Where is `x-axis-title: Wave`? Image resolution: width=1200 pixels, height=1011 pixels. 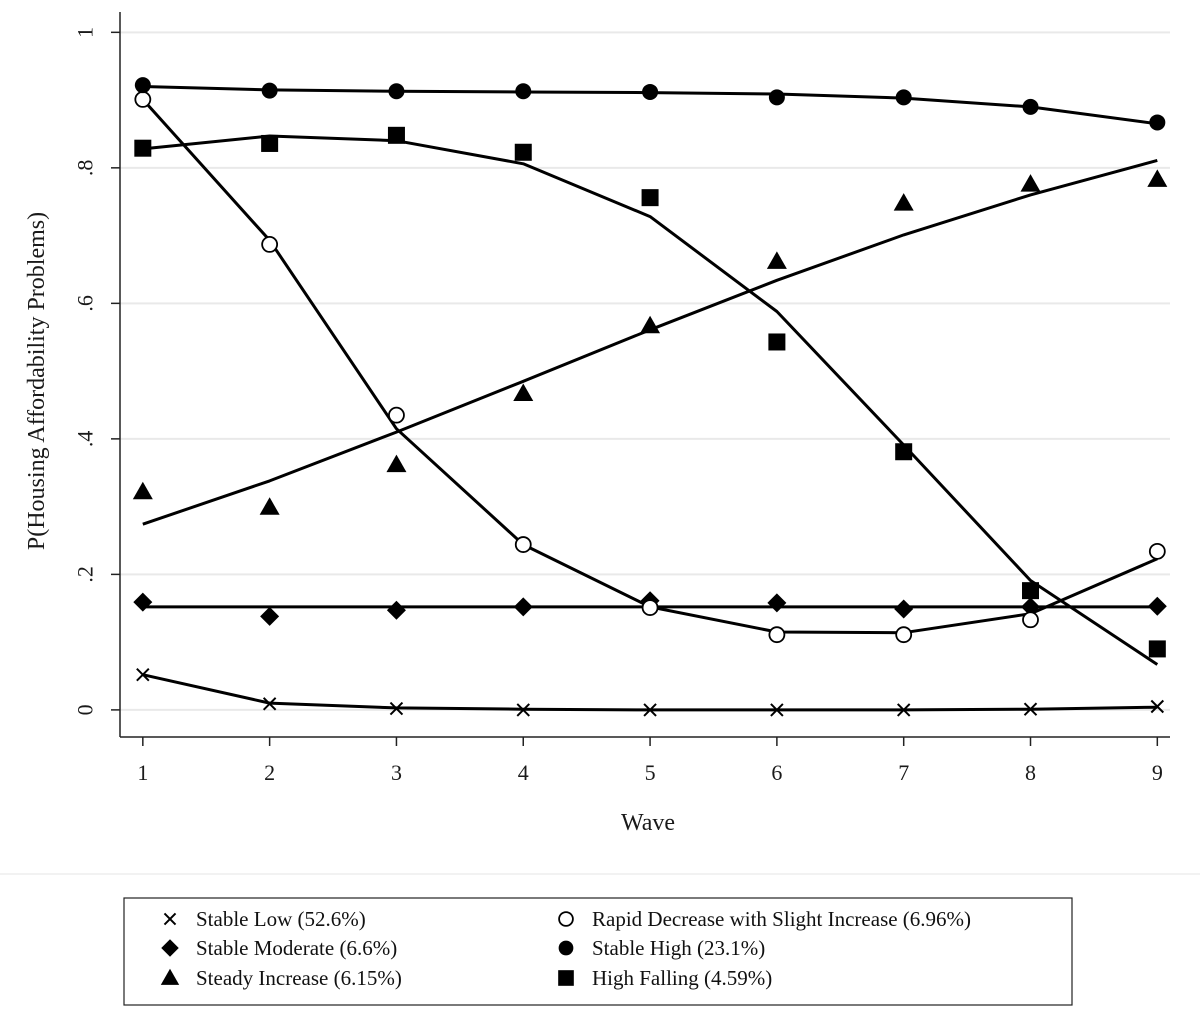
x-axis-title: Wave is located at coordinates (648, 823).